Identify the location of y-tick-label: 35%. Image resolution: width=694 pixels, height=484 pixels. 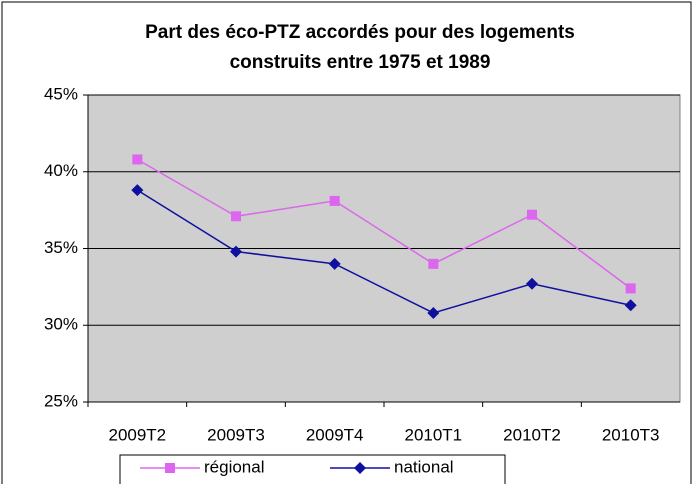
(61, 247).